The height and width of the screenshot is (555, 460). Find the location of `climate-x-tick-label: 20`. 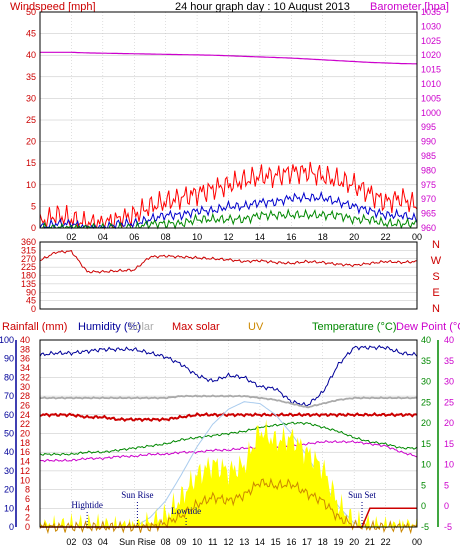

climate-x-tick-label: 20 is located at coordinates (354, 542).